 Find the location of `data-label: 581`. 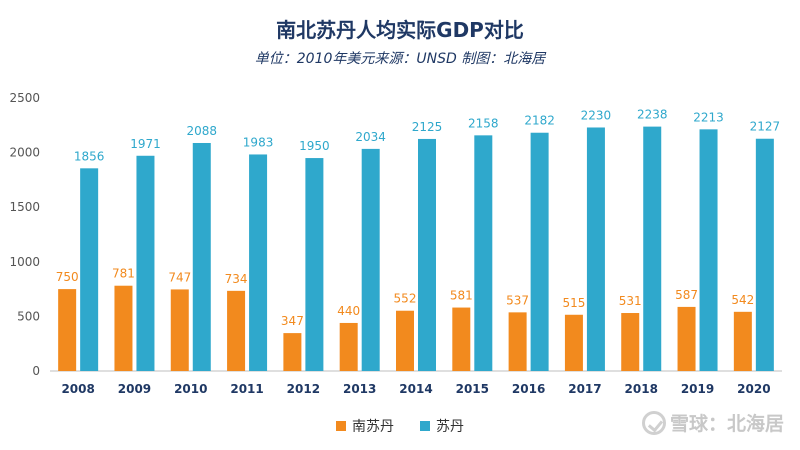

data-label: 581 is located at coordinates (461, 296).